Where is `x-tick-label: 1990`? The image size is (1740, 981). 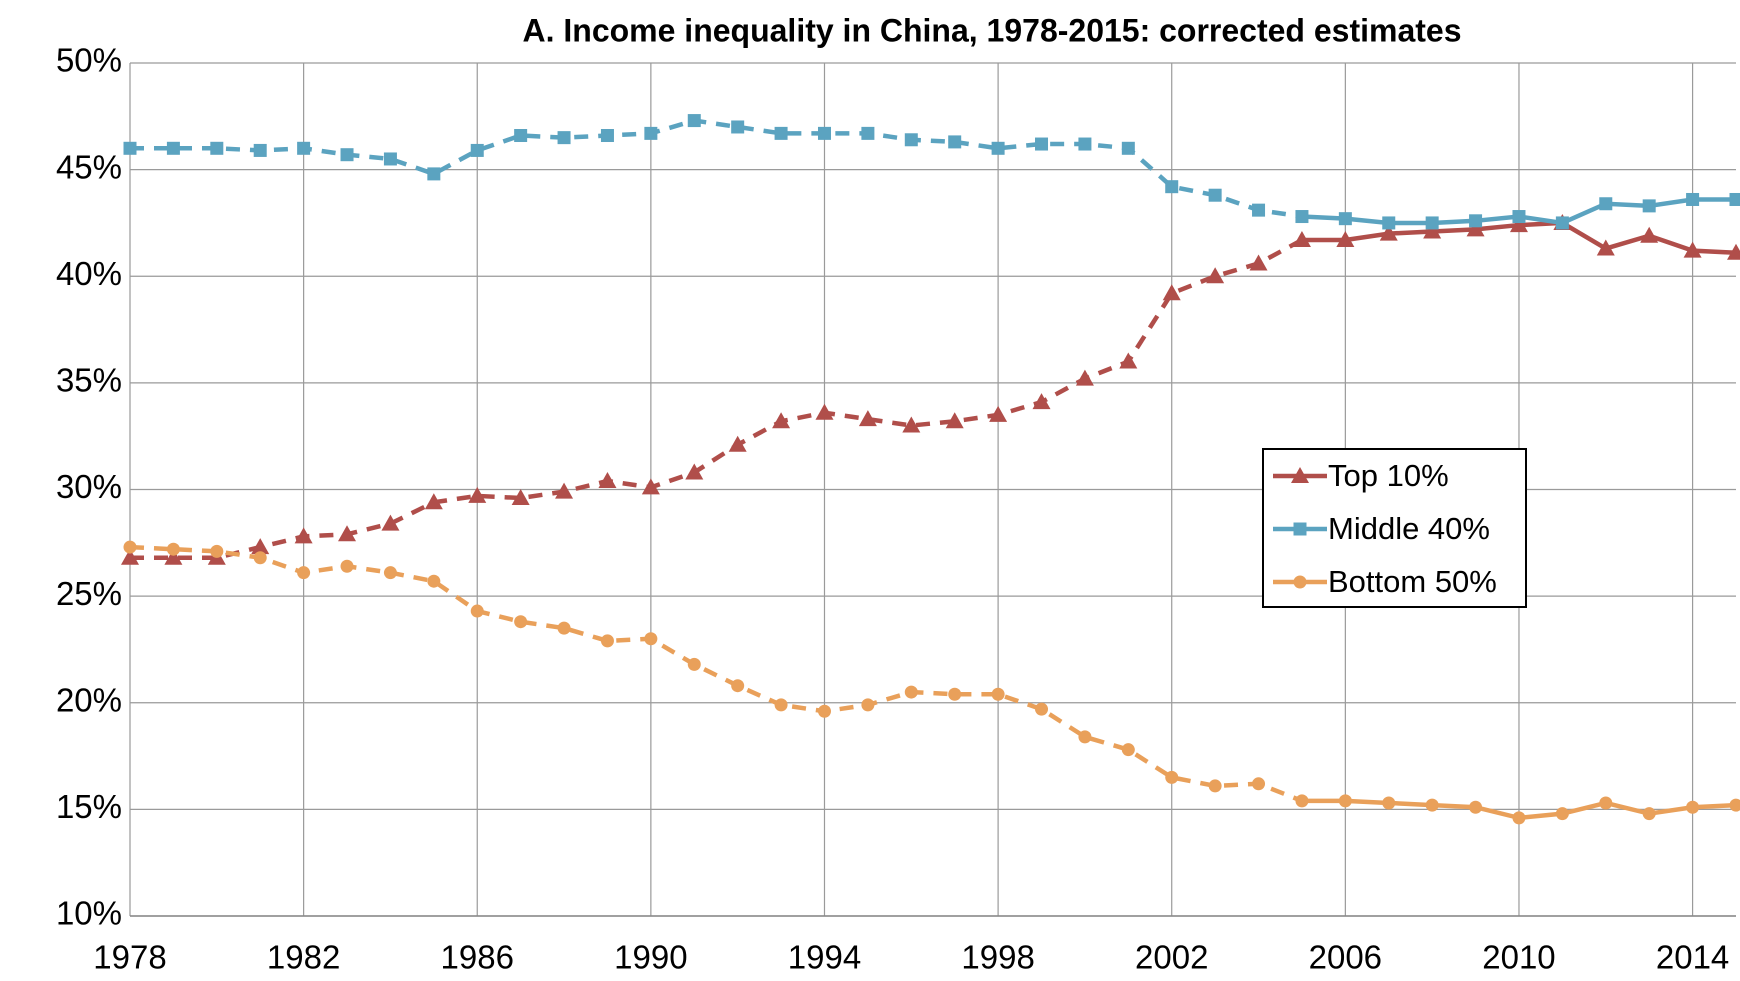
x-tick-label: 1990 is located at coordinates (650, 957).